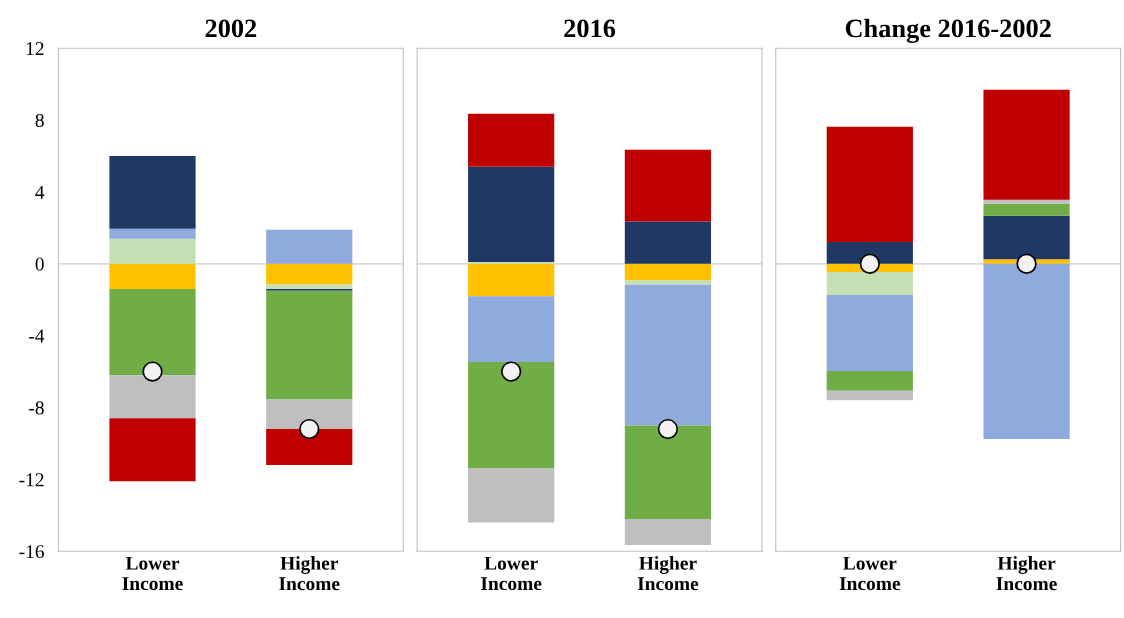 This screenshot has height=618, width=1124. I want to click on y-tick-label: -12, so click(31, 480).